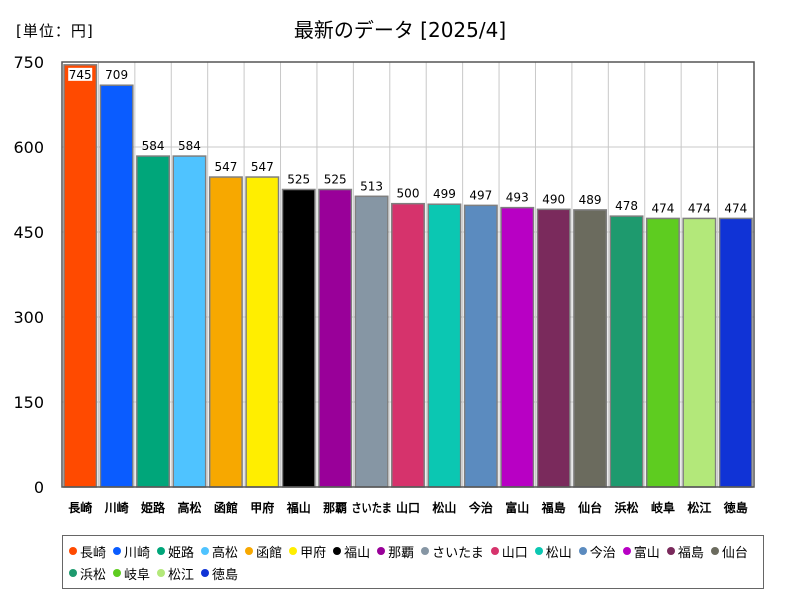 Image resolution: width=800 pixels, height=600 pixels. What do you see at coordinates (646, 553) in the screenshot?
I see `legend-label: 富山` at bounding box center [646, 553].